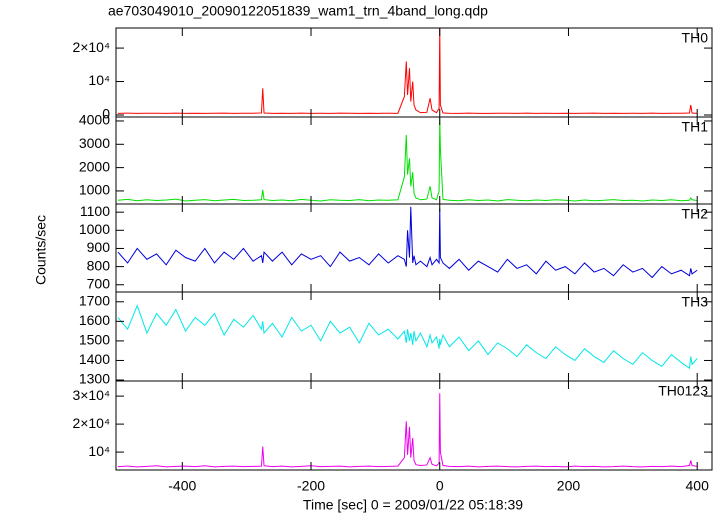 This screenshot has height=516, width=723. I want to click on y-tick-label: 700, so click(99, 283).